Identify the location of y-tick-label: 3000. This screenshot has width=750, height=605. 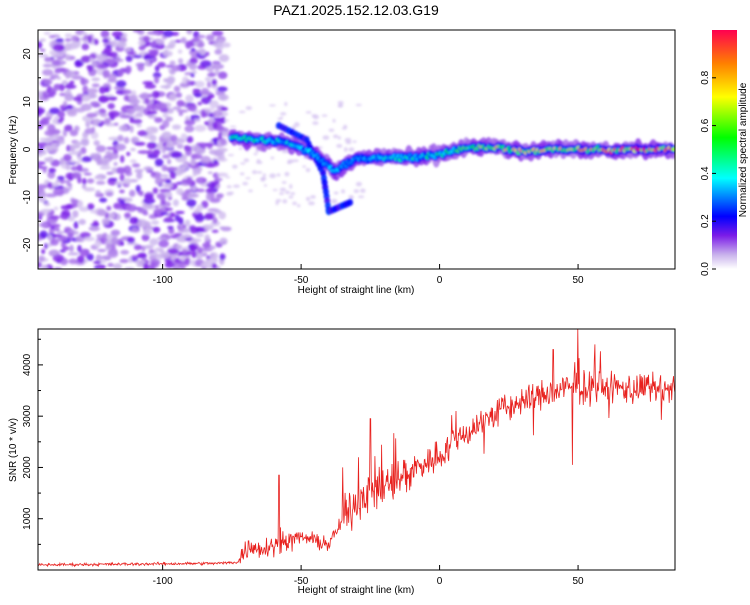
(27, 416).